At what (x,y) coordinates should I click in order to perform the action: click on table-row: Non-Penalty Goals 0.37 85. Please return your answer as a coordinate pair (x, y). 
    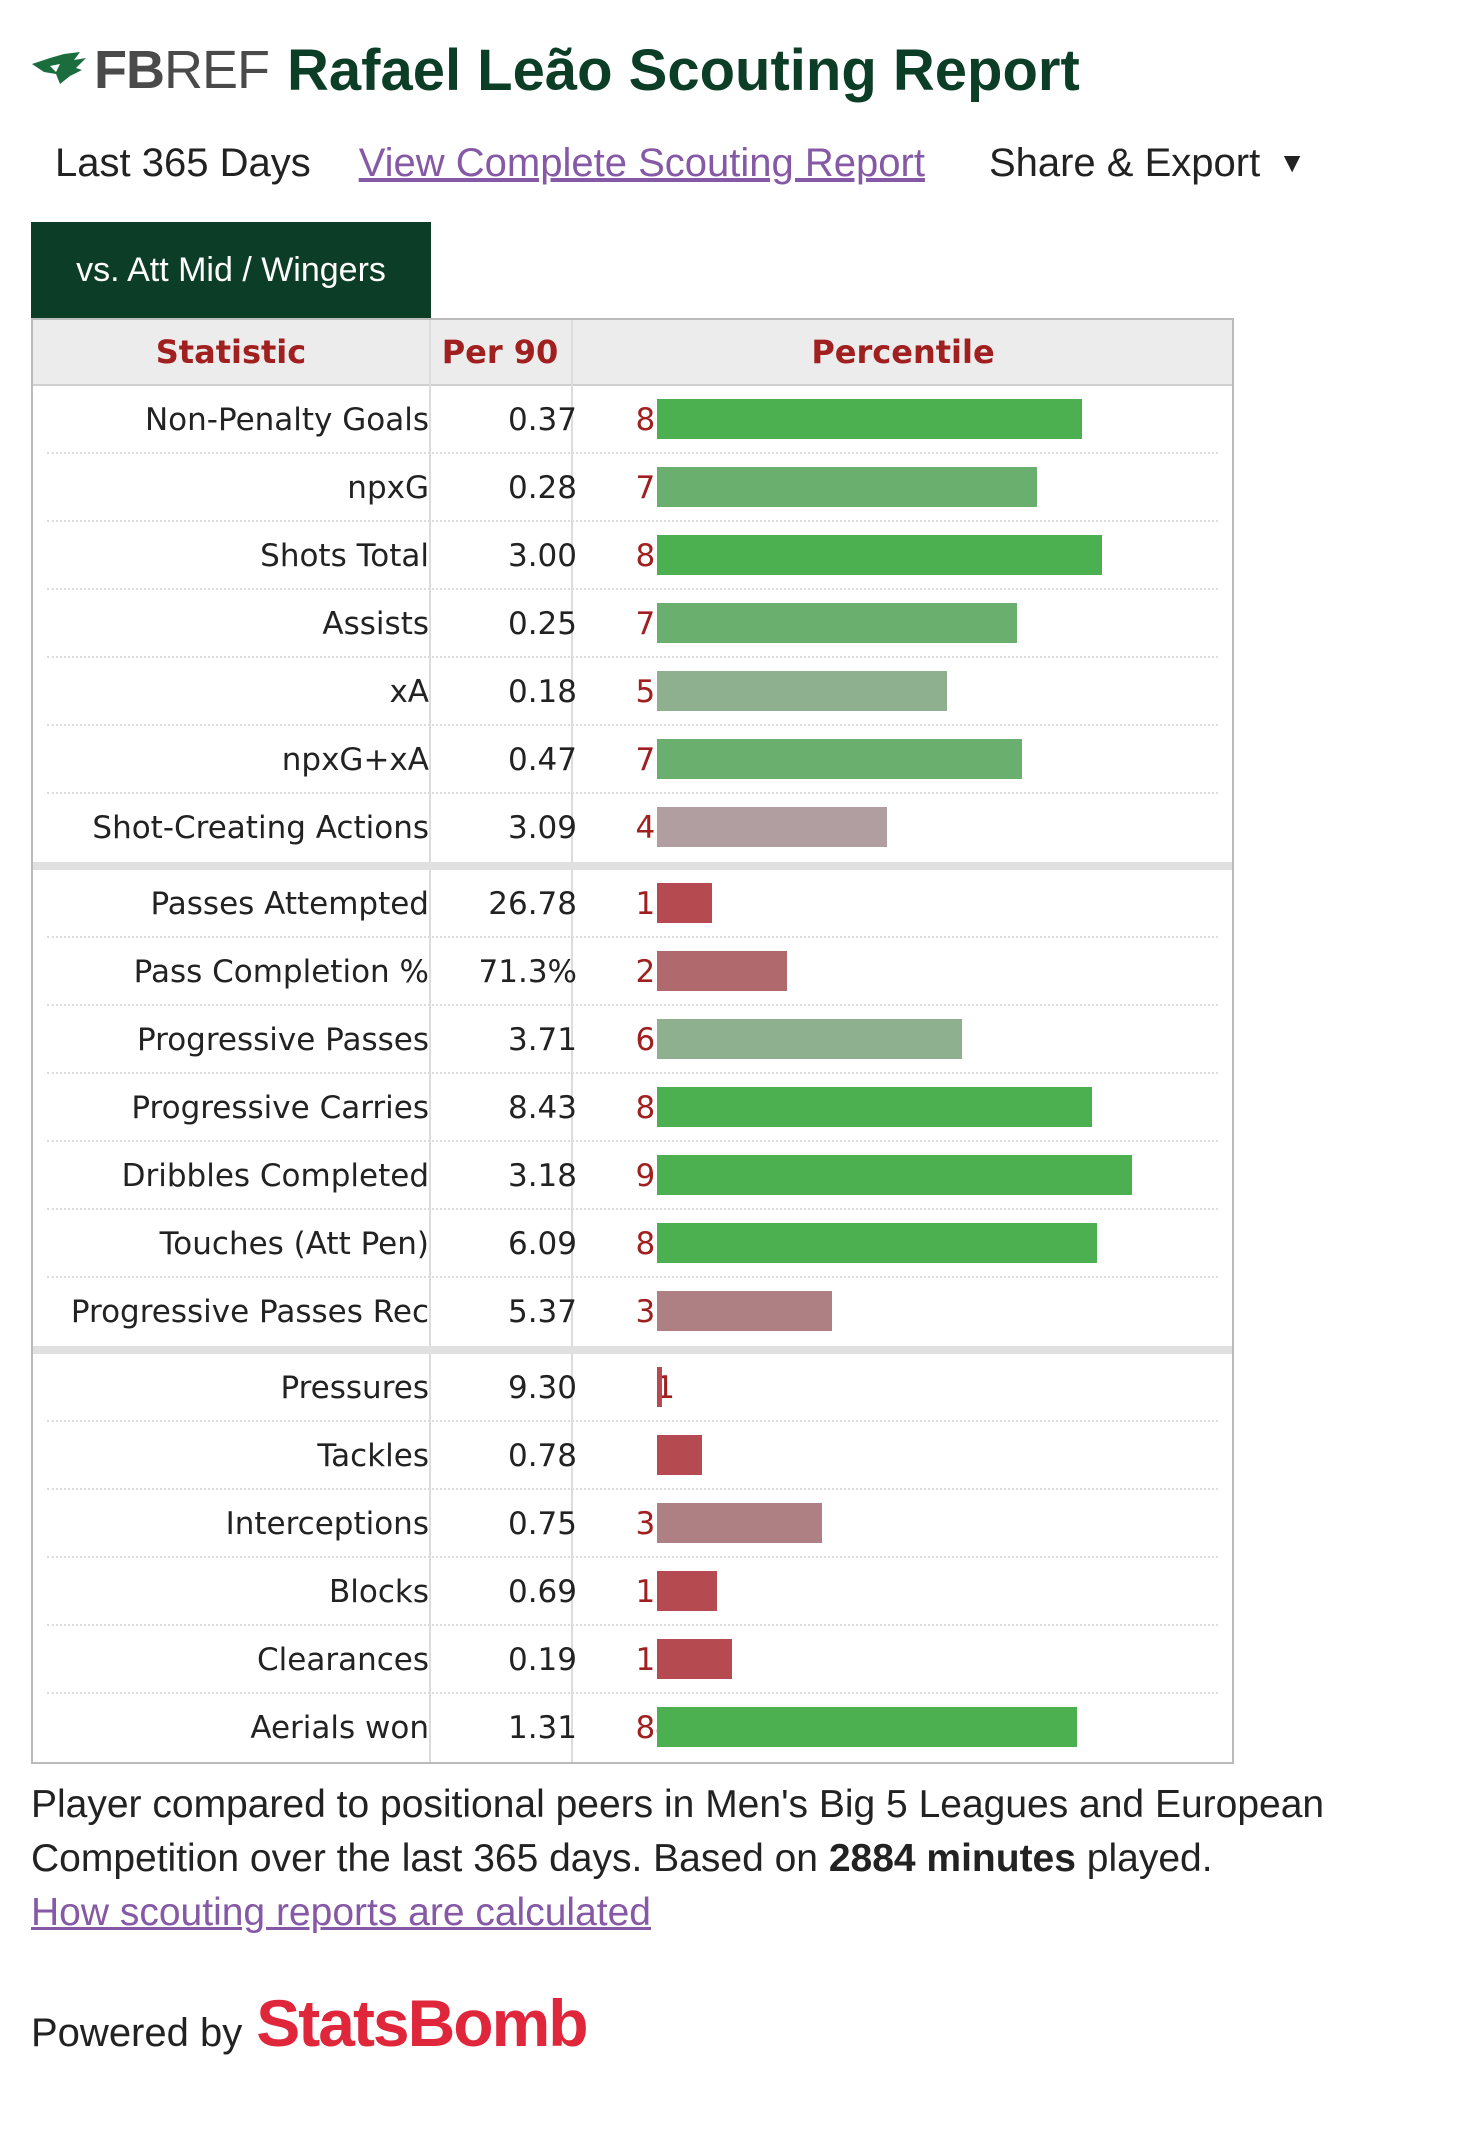
    Looking at the image, I should click on (632, 420).